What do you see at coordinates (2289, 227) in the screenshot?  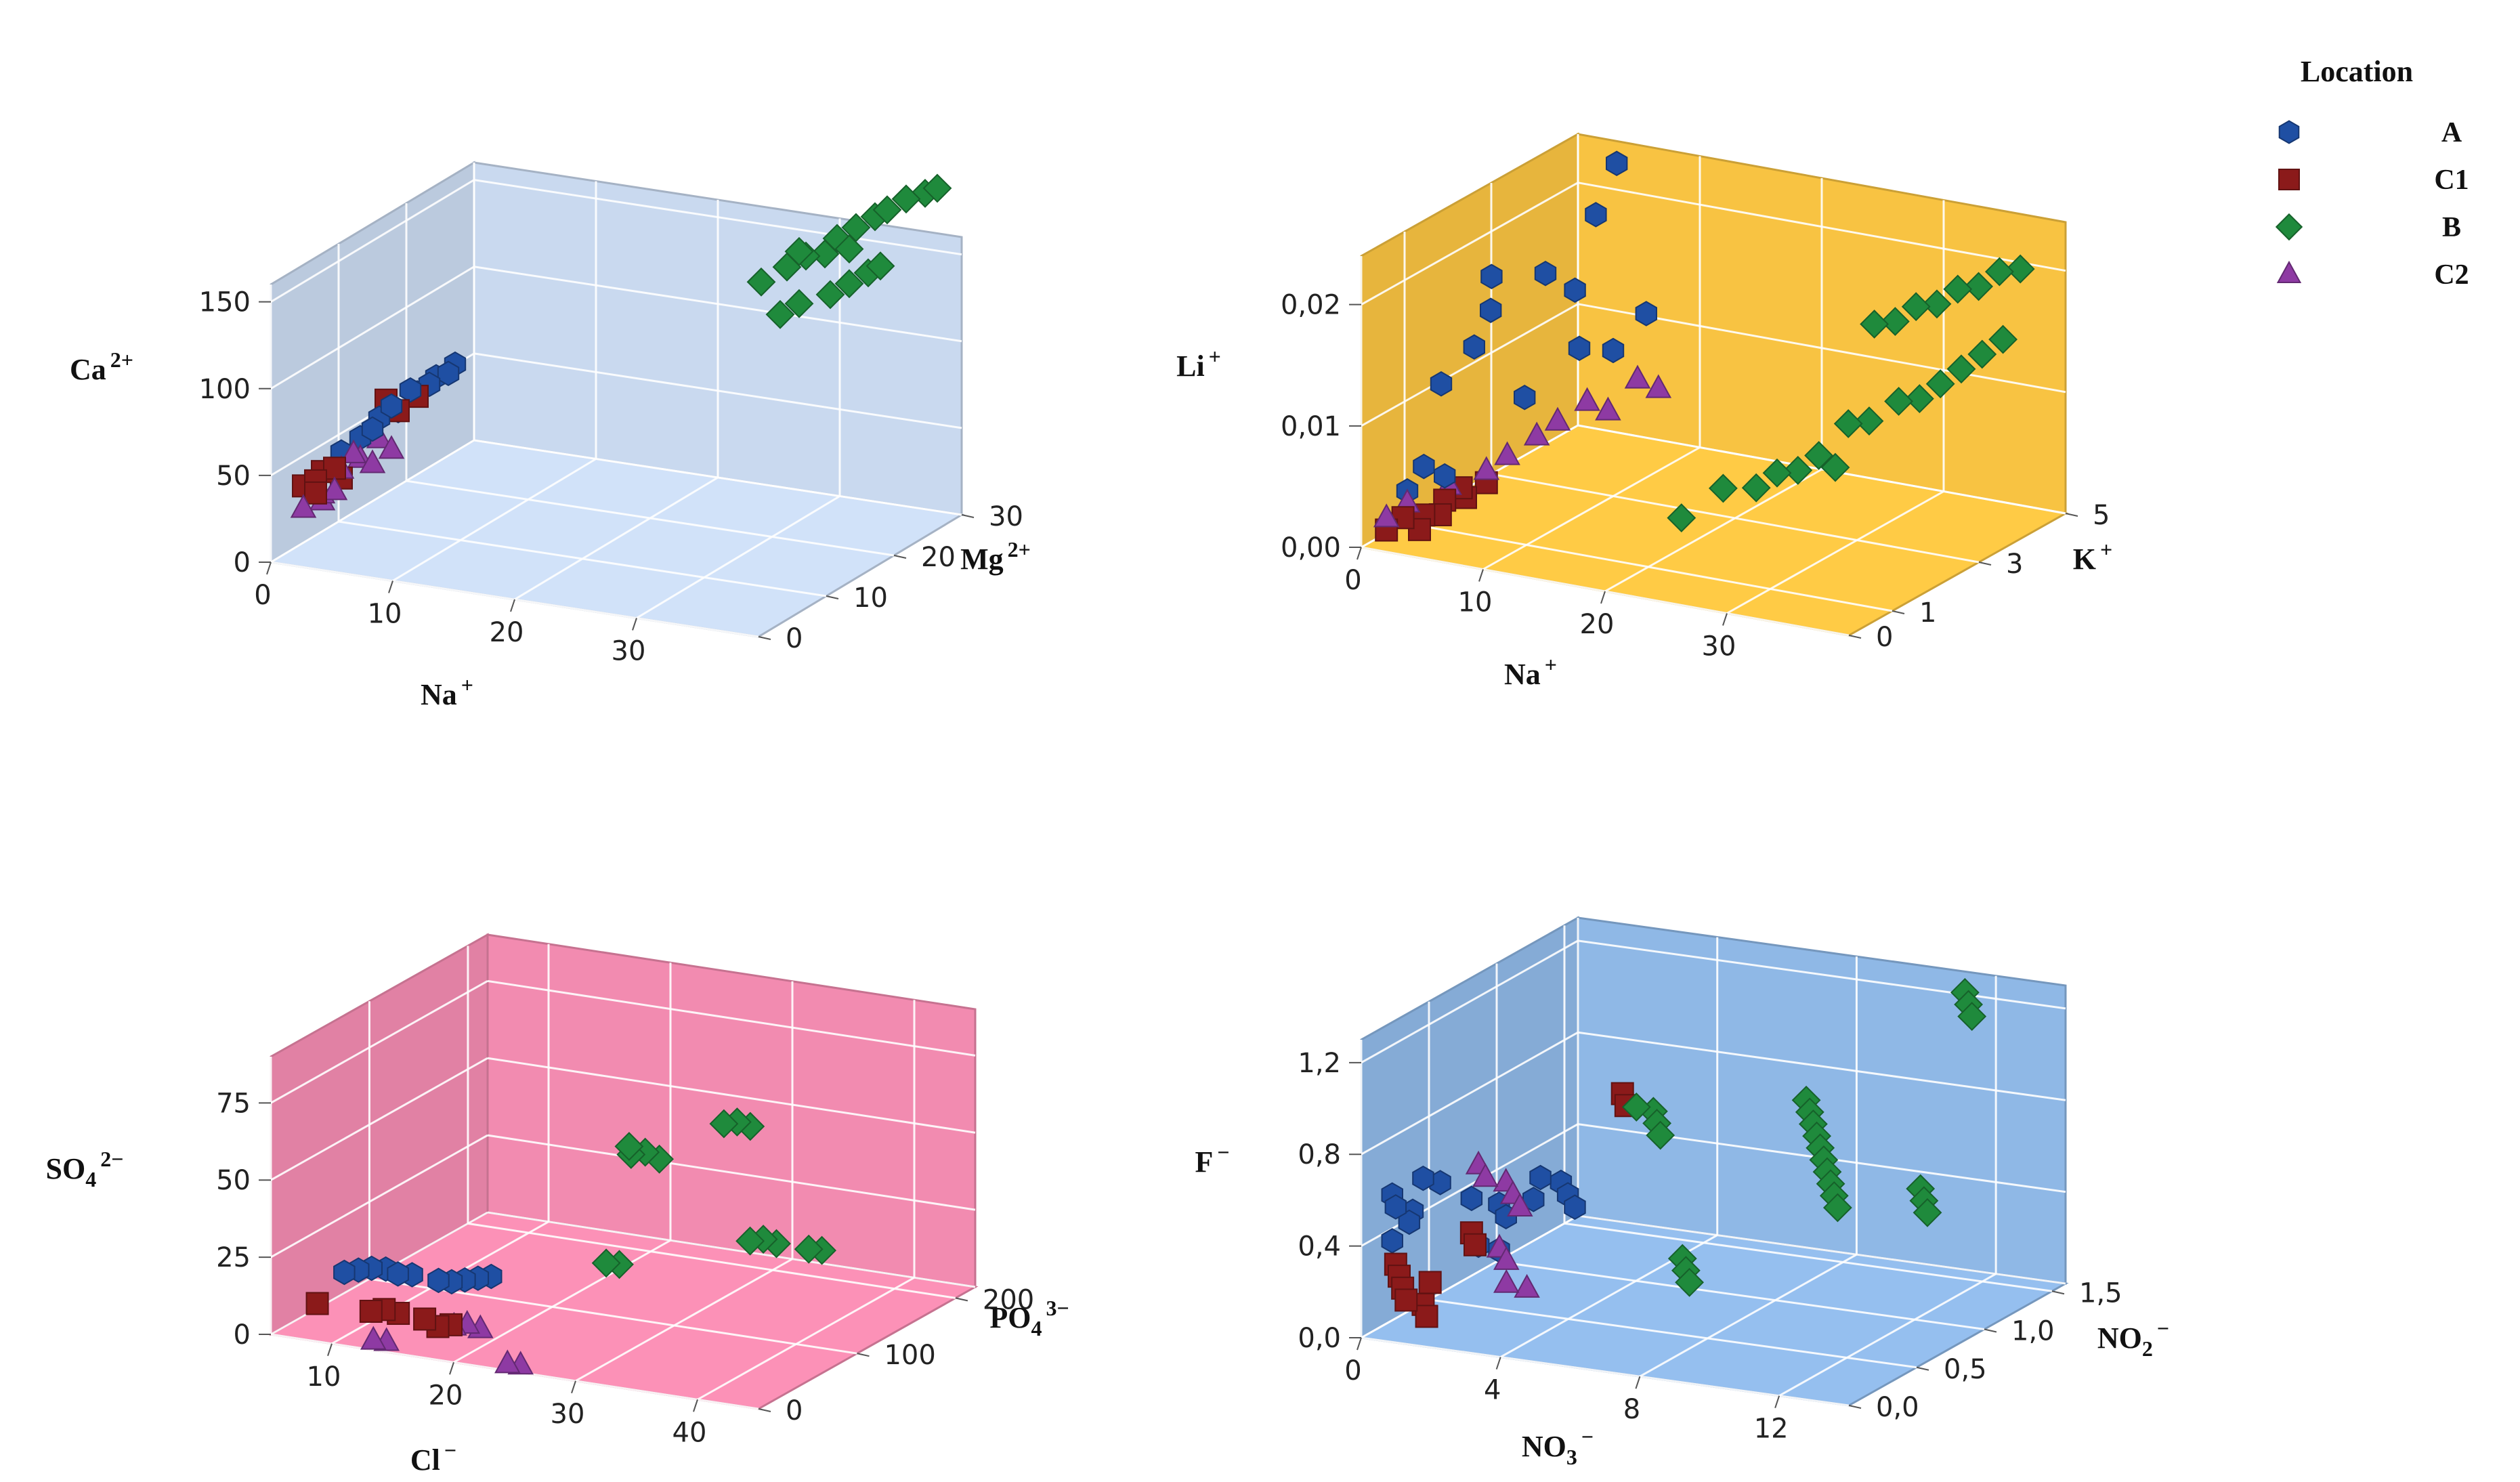 I see `legend-marker-b` at bounding box center [2289, 227].